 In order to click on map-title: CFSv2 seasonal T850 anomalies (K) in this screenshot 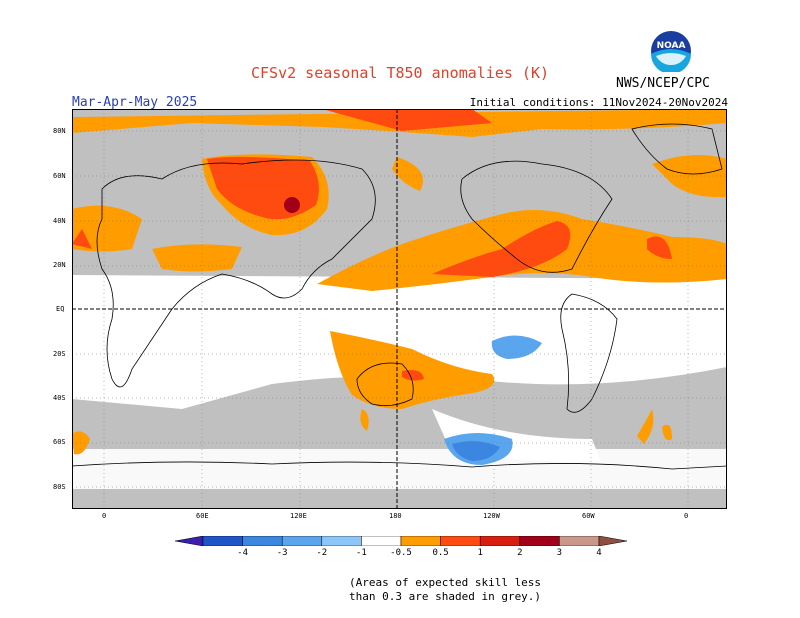, I will do `click(399, 73)`.